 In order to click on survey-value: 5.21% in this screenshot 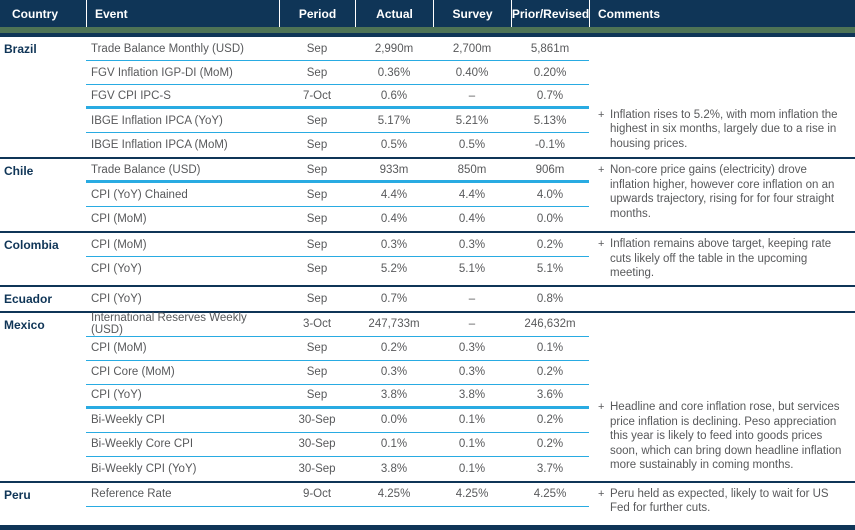, I will do `click(472, 120)`.